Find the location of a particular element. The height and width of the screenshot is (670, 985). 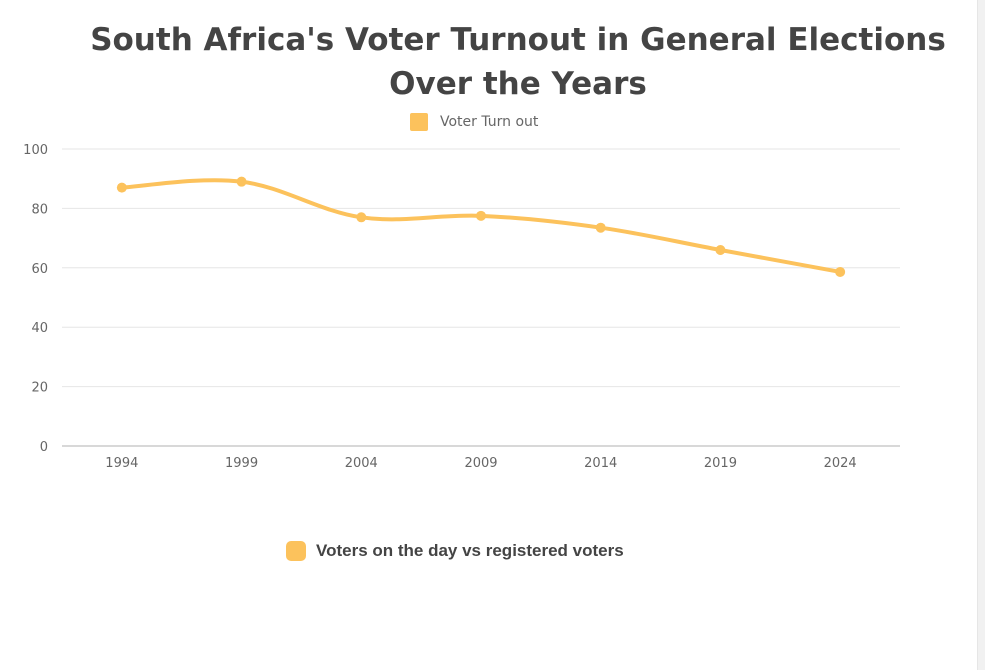

y-tick-label: 0 is located at coordinates (44, 447).